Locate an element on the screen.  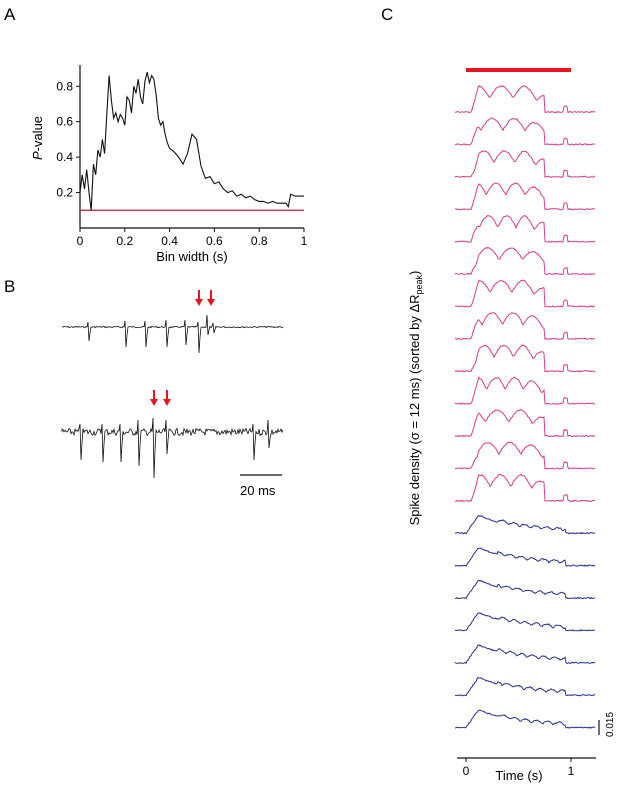
x-tick-label: 0.6 is located at coordinates (214, 241).